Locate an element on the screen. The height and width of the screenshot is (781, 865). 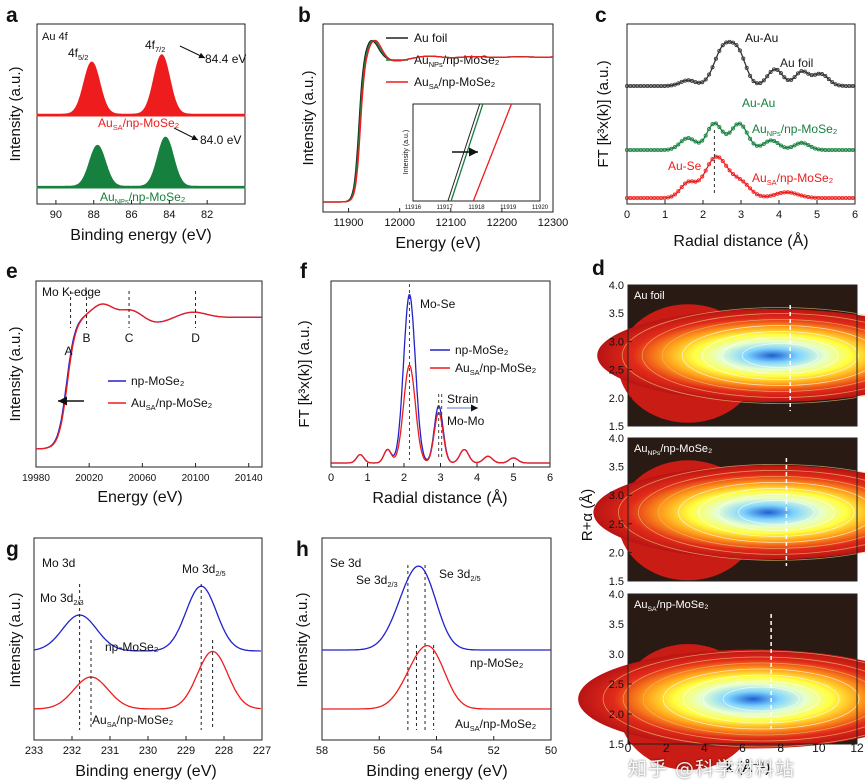
panel-f-x-tick-label: 6 is located at coordinates (550, 478).